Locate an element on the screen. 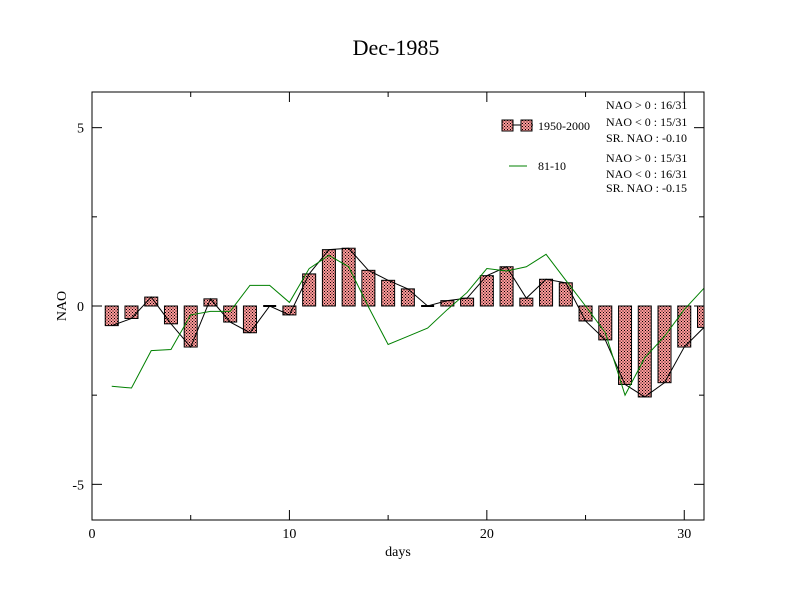  legend: 1950-2000 81-10 is located at coordinates (545, 146).